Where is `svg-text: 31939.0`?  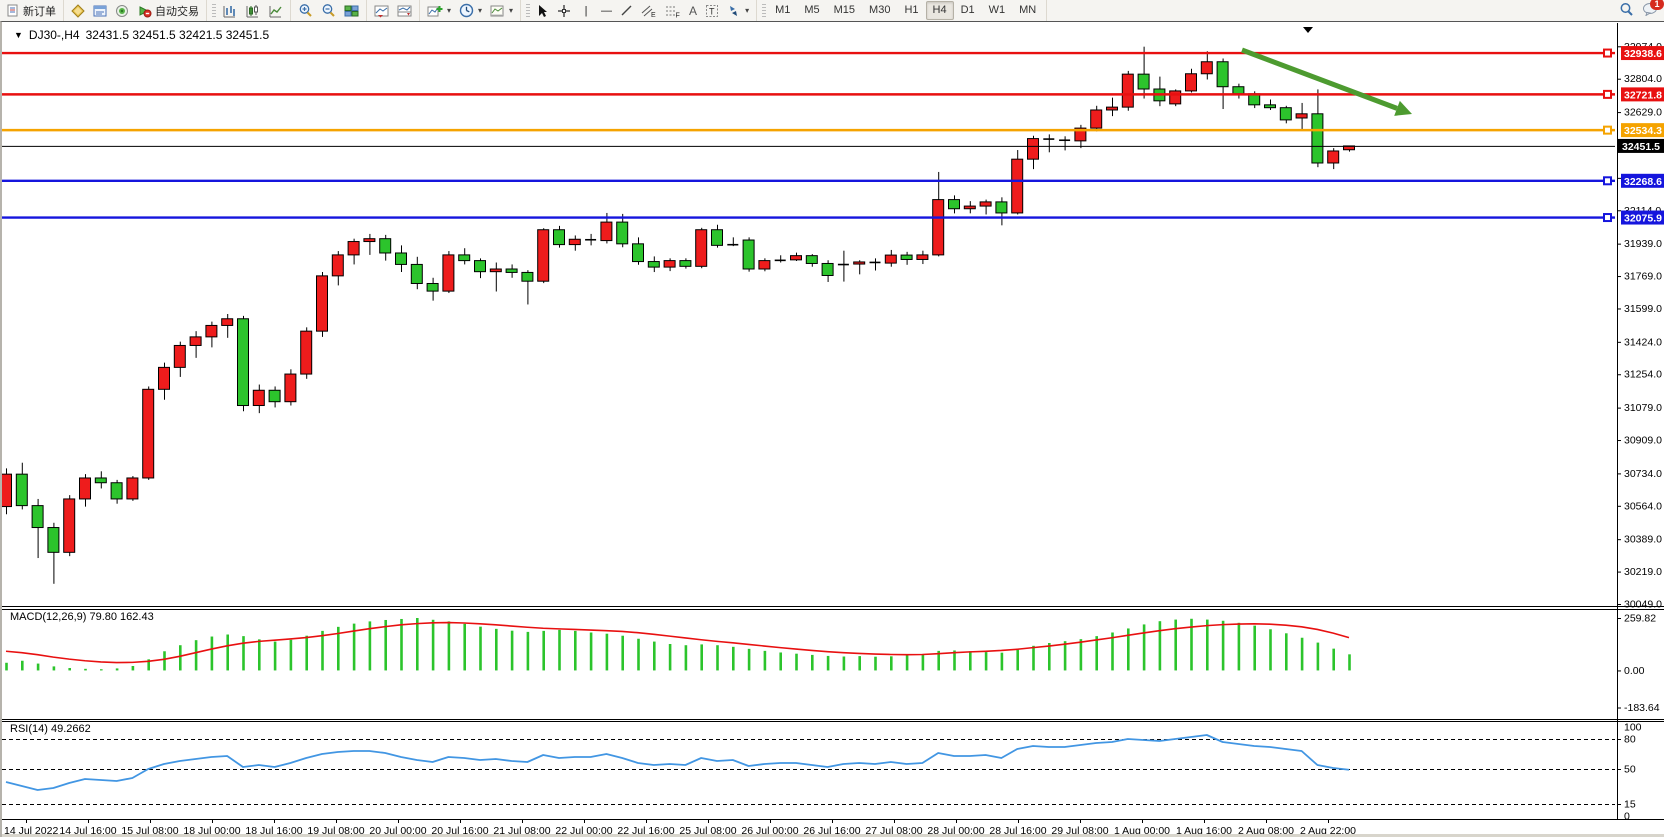 svg-text: 31939.0 is located at coordinates (1643, 244).